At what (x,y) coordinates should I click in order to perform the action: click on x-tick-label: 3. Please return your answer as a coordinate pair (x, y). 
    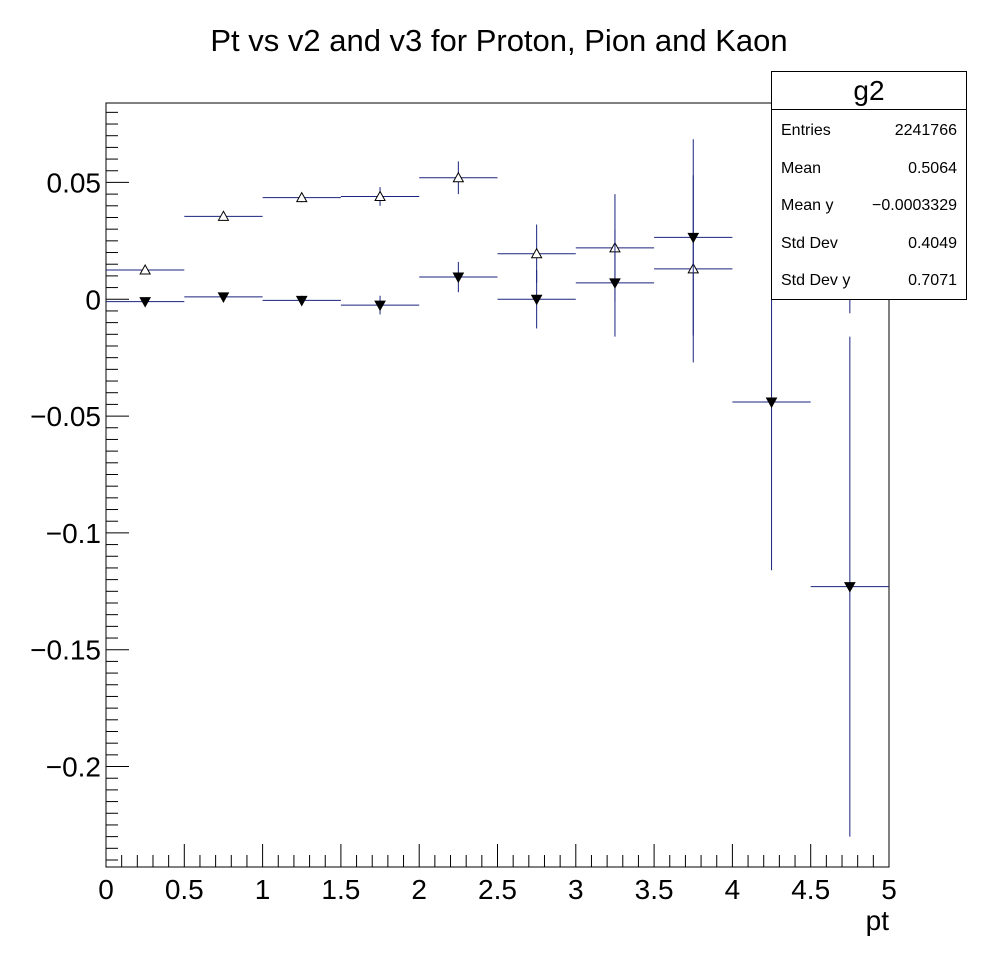
    Looking at the image, I should click on (576, 889).